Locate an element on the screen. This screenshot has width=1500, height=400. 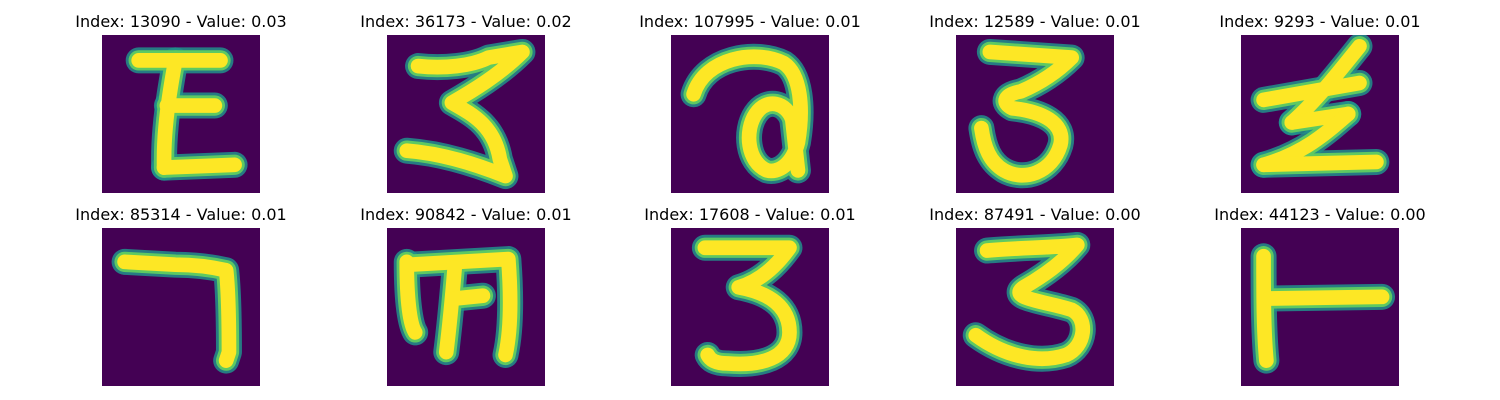
panel-title: Index: 87491 - Value: 0.00 is located at coordinates (1035, 214).